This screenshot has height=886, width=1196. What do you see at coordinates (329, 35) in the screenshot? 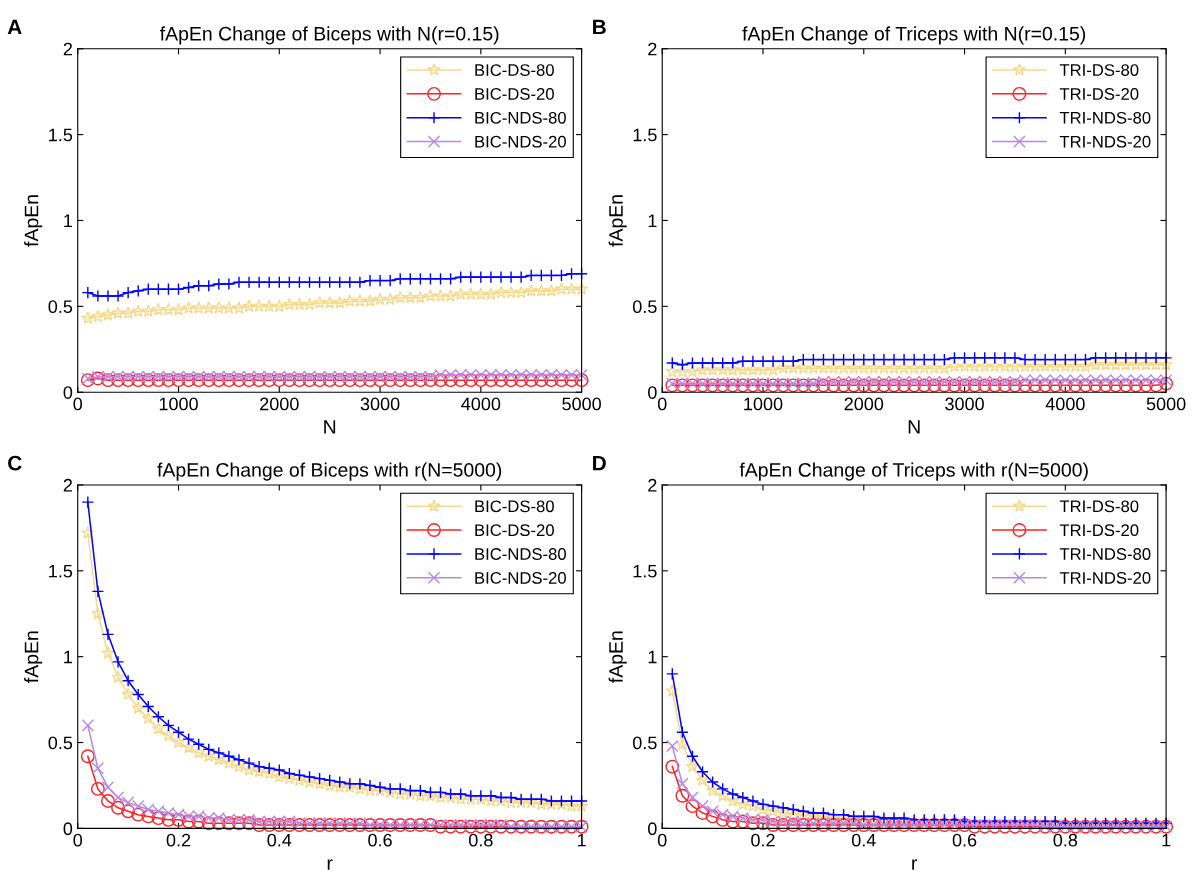
I see `chart-title: fApEn Change of Biceps with N(r=0.15)` at bounding box center [329, 35].